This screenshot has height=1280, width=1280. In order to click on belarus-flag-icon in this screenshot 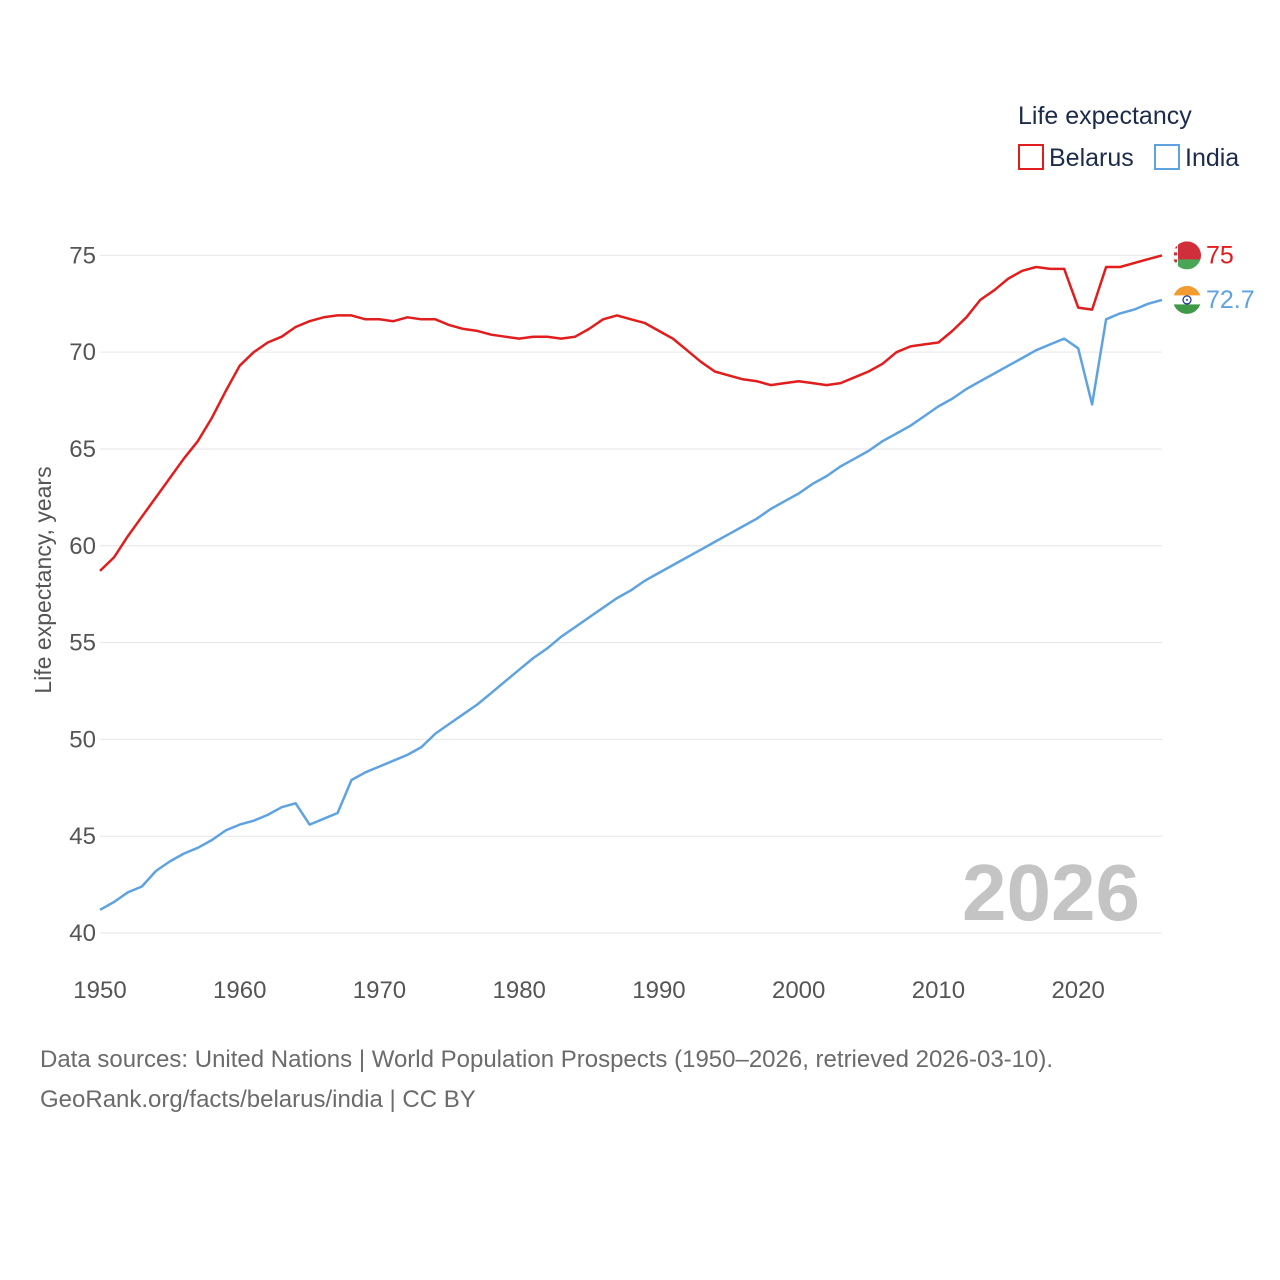, I will do `click(1187, 255)`.